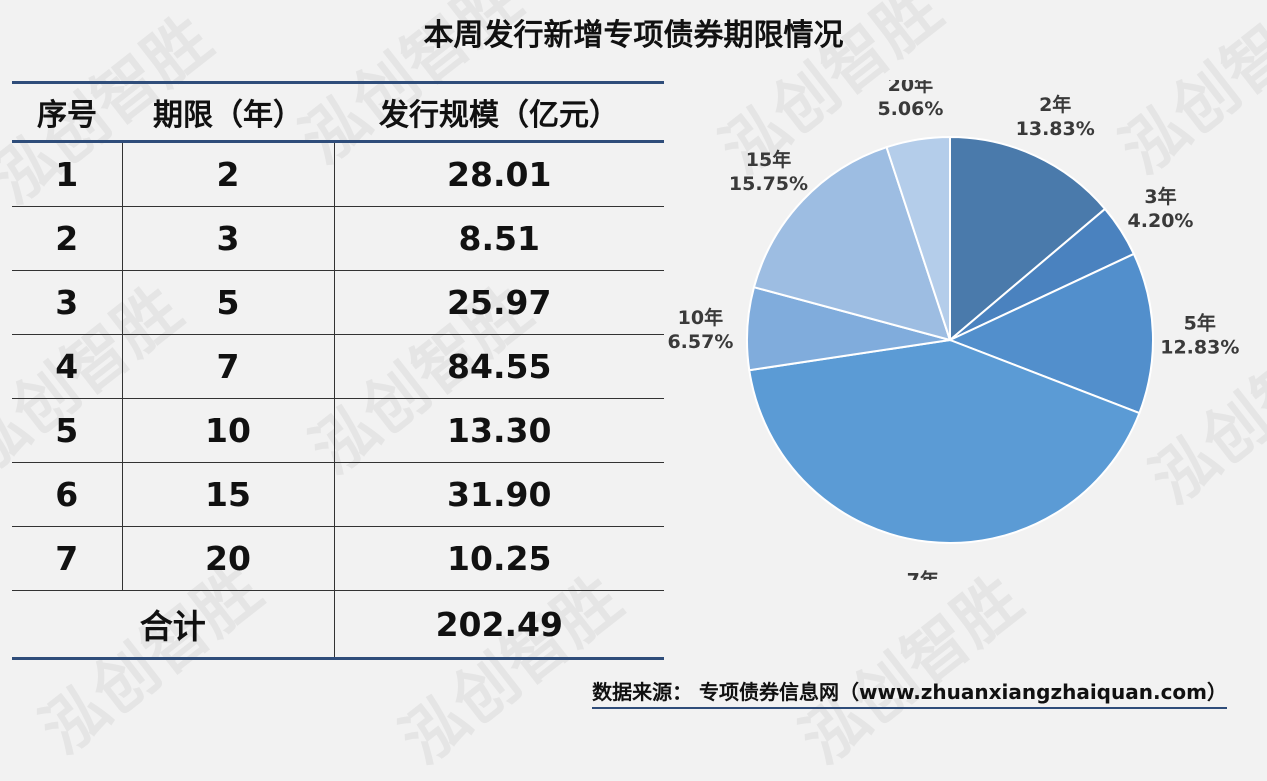 This screenshot has width=1267, height=781. I want to click on table-row: 5 10 13.30, so click(338, 430).